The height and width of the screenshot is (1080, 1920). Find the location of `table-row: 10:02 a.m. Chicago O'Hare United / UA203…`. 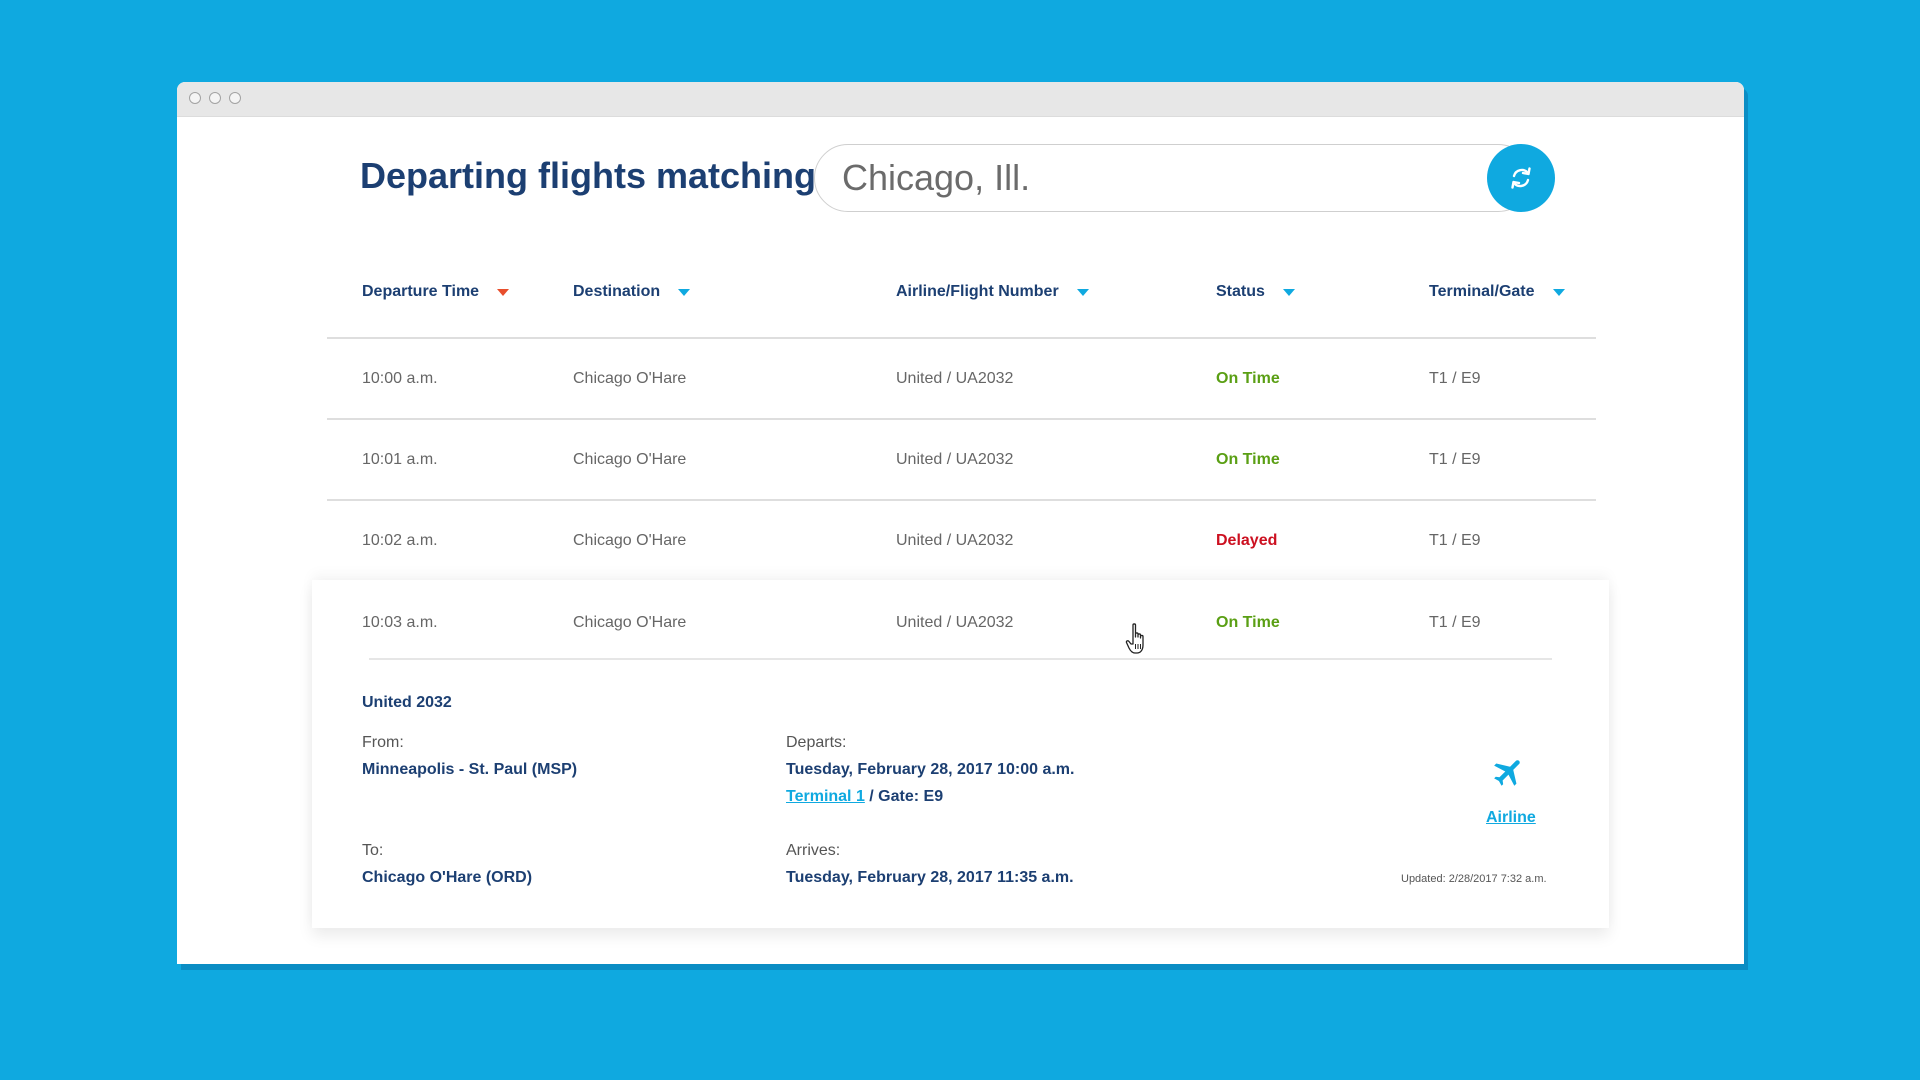

table-row: 10:02 a.m. Chicago O'Hare United / UA203… is located at coordinates (960, 541).